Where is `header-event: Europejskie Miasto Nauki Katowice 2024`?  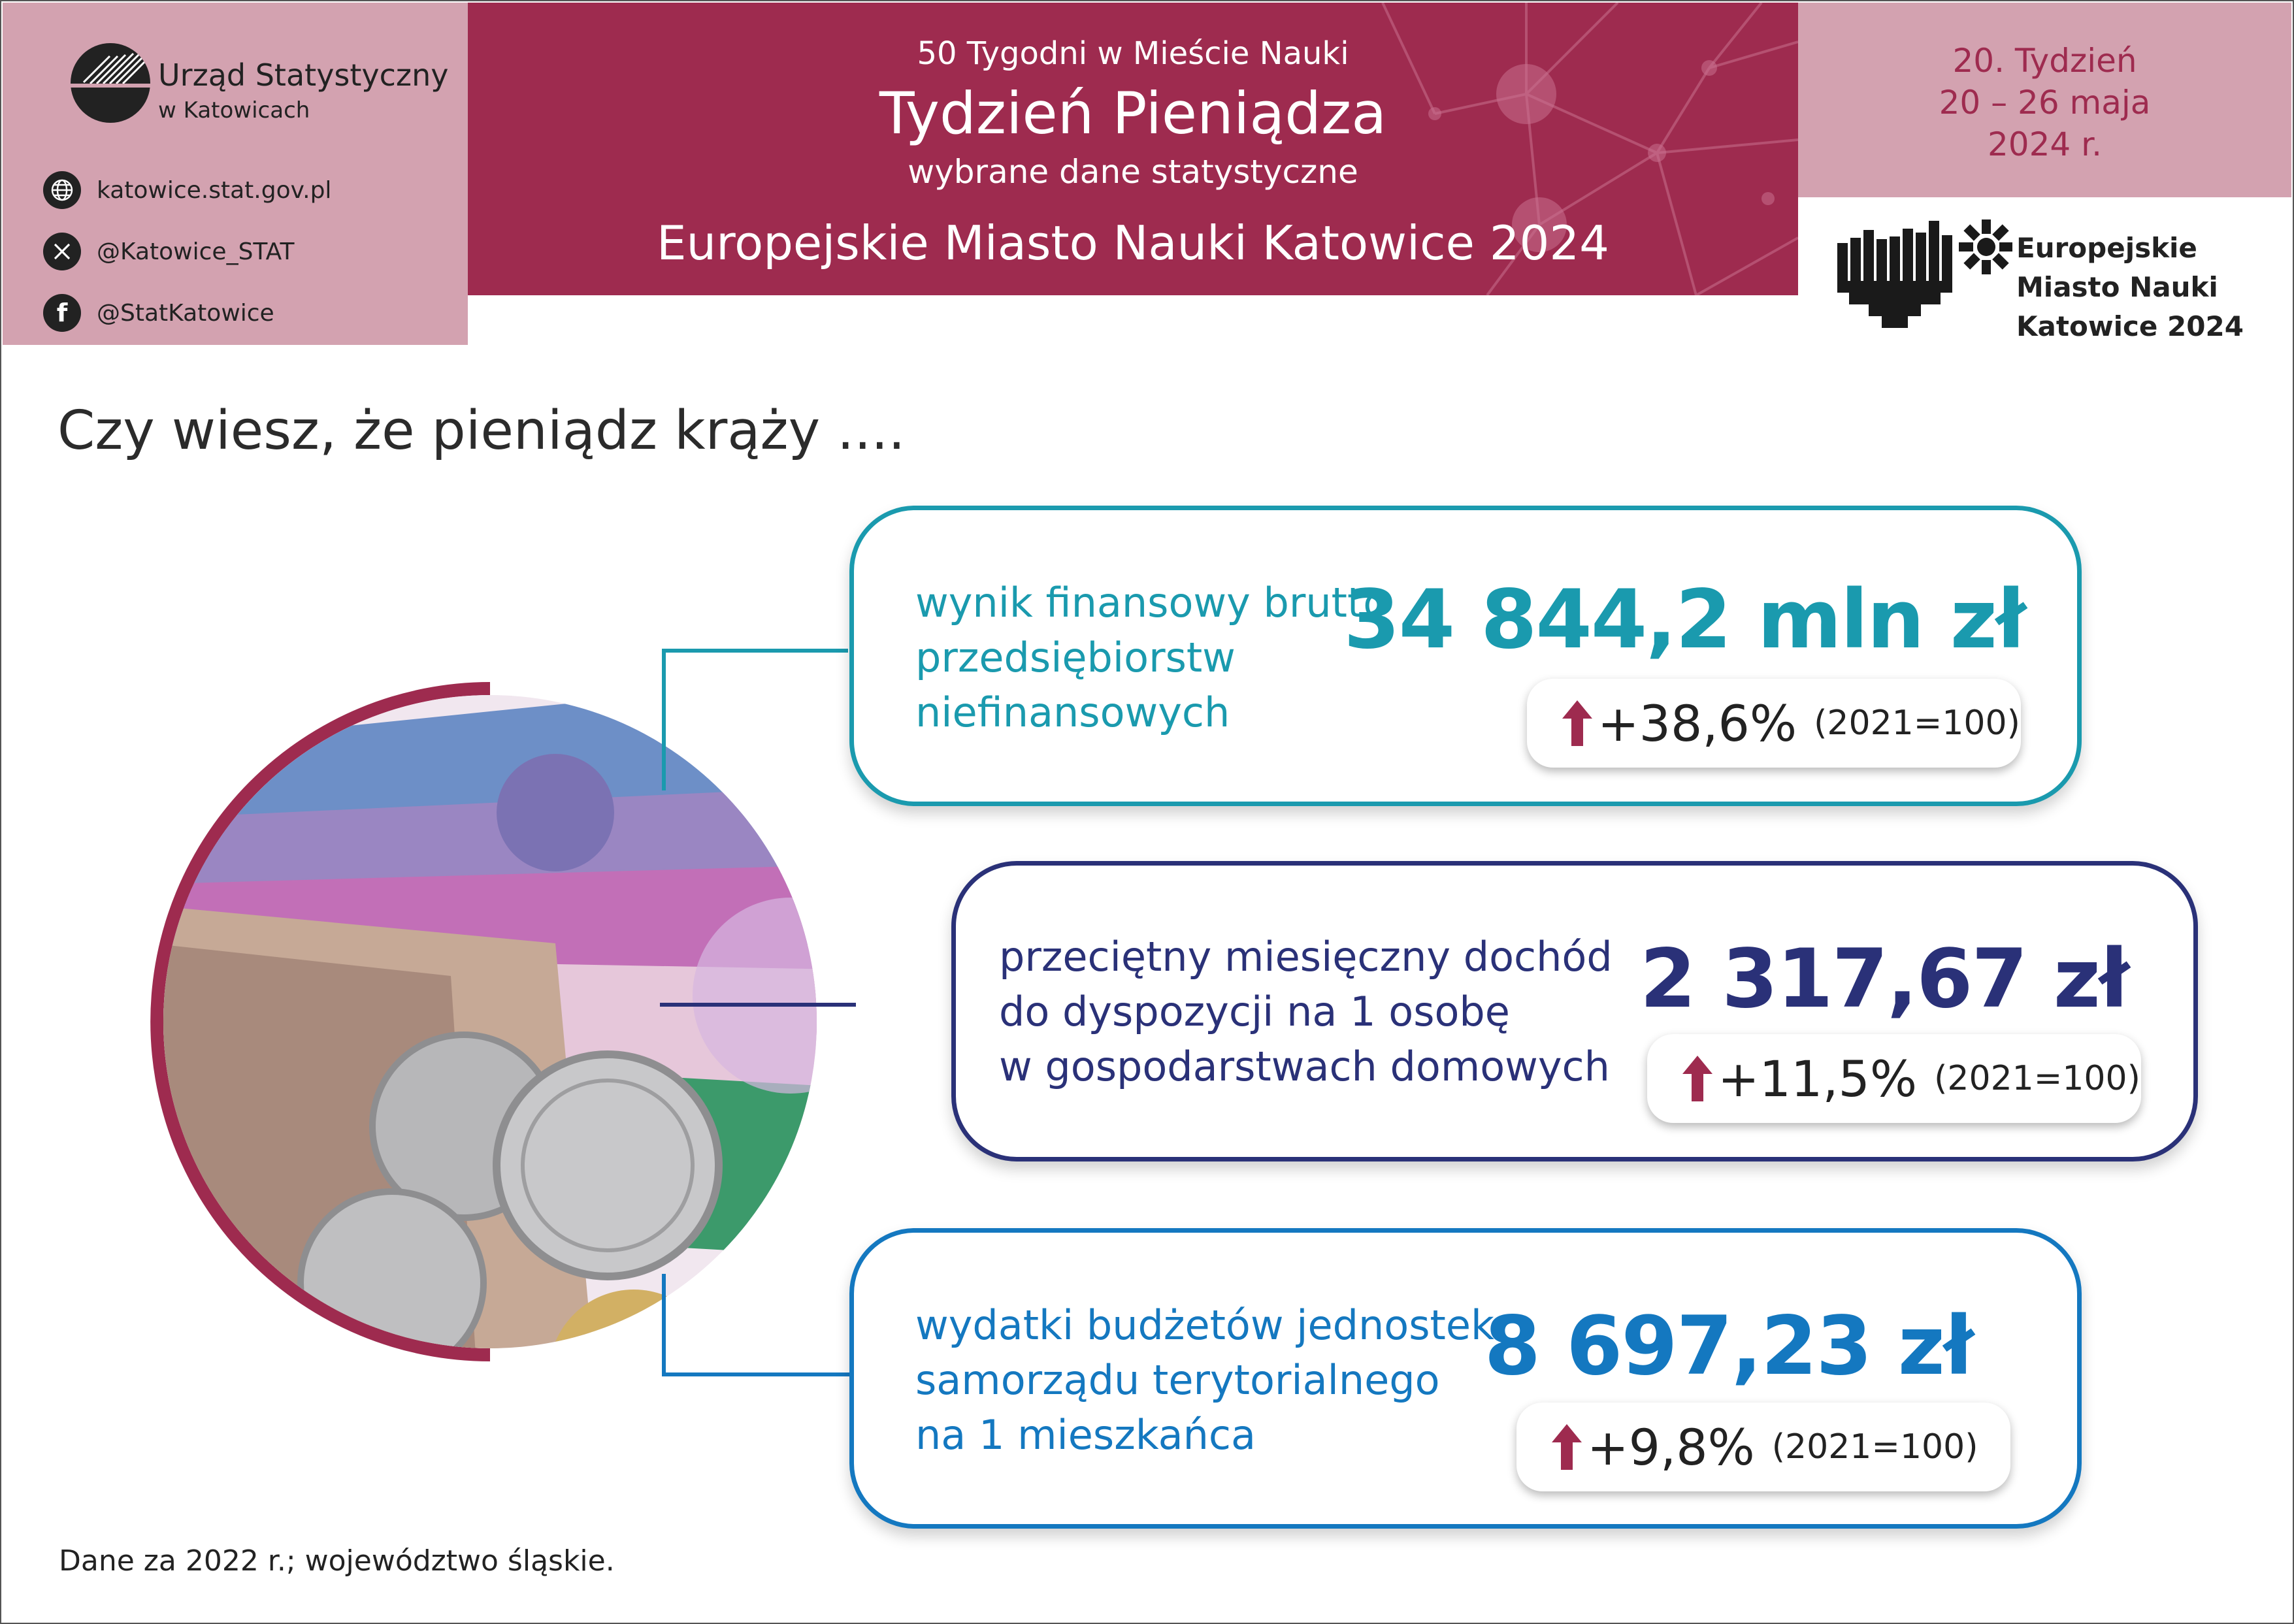
header-event: Europejskie Miasto Nauki Katowice 2024 is located at coordinates (1133, 243).